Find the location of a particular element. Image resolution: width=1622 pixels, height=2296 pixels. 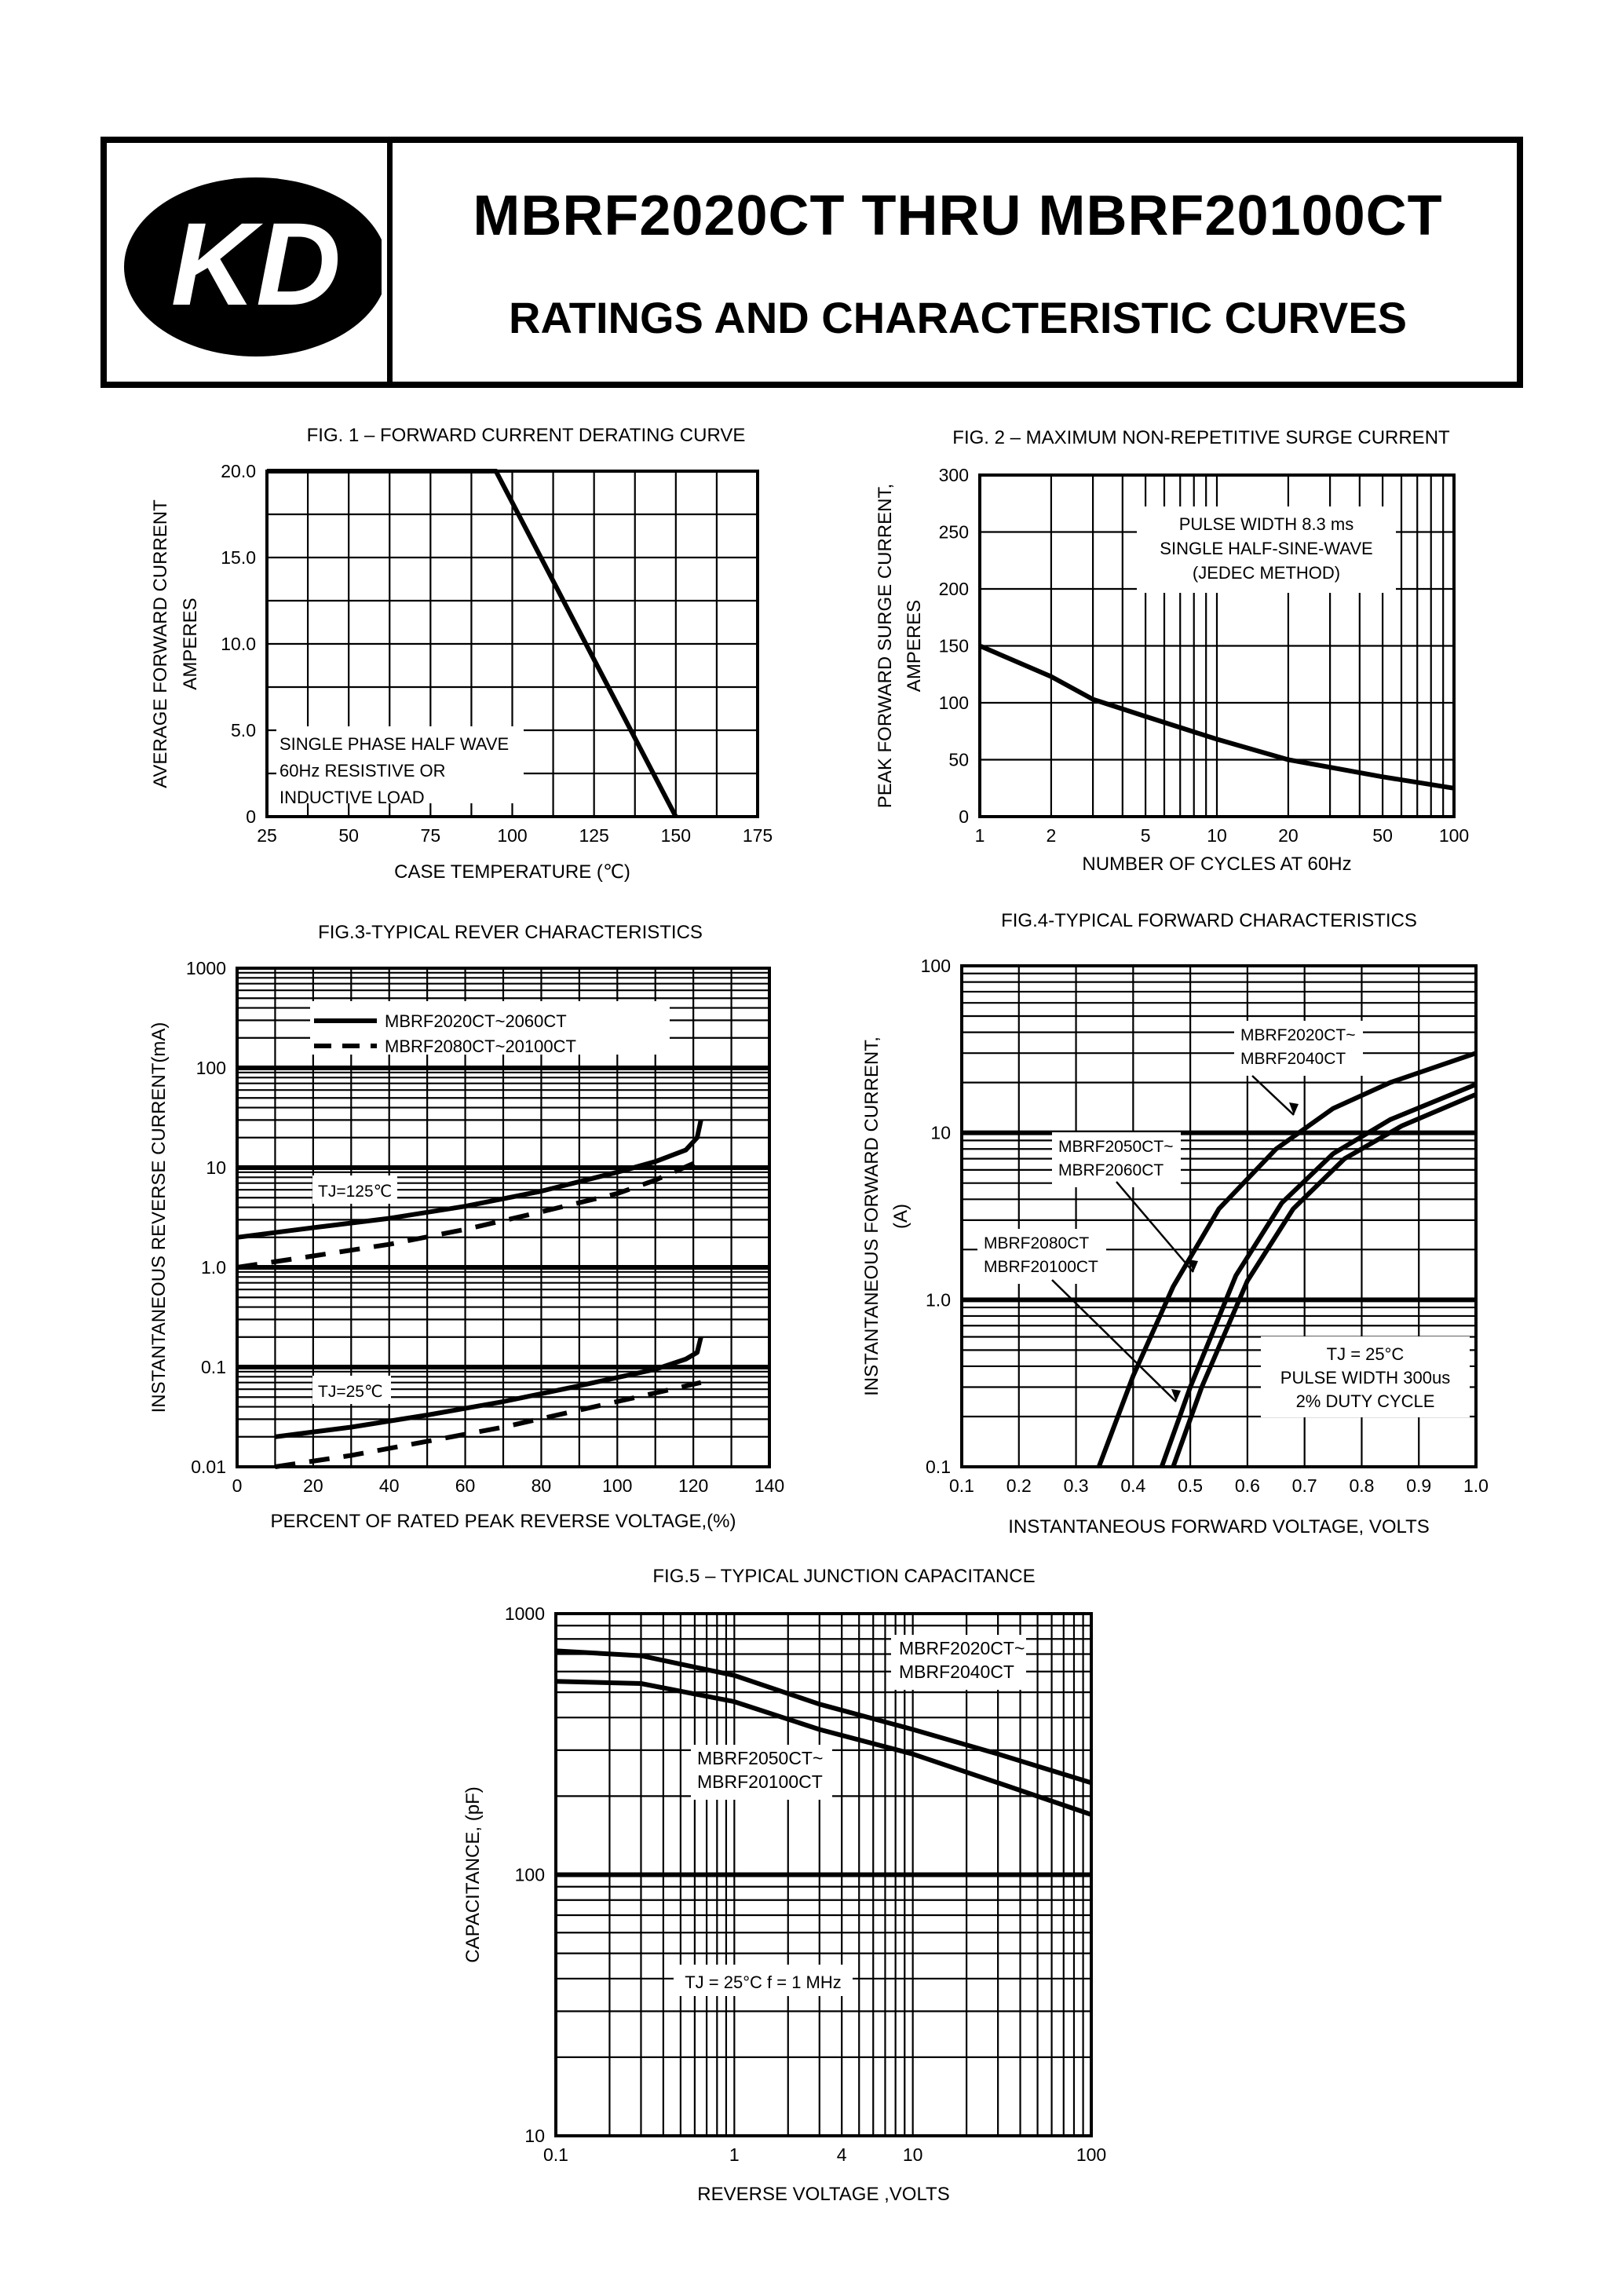

fig4-x-tick-label: 0.2 is located at coordinates (1019, 1486).